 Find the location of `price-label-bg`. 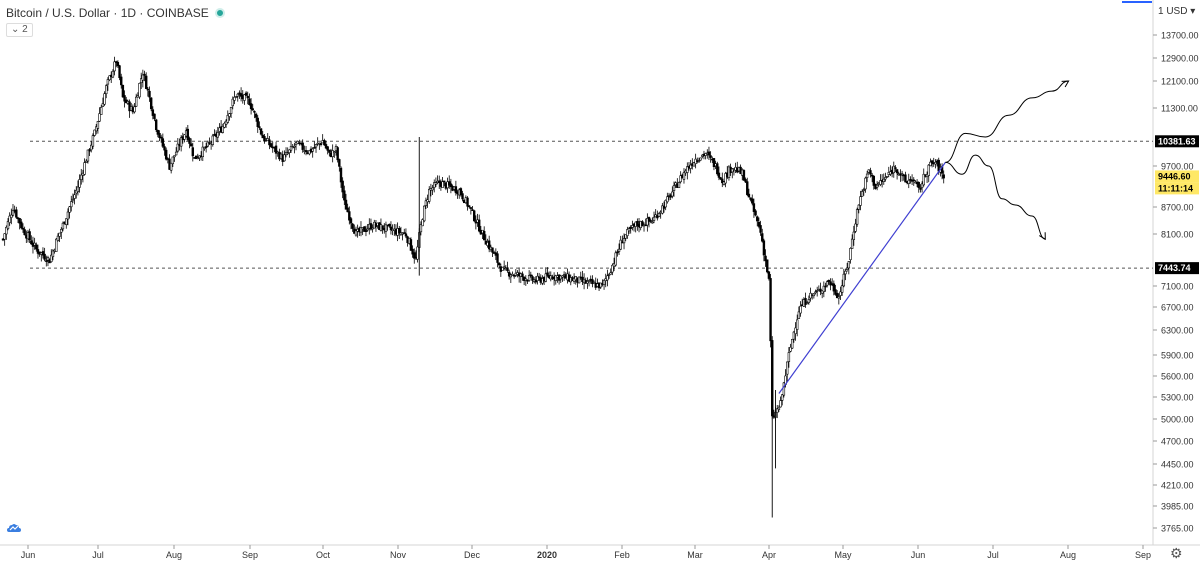

price-label-bg is located at coordinates (1177, 188).